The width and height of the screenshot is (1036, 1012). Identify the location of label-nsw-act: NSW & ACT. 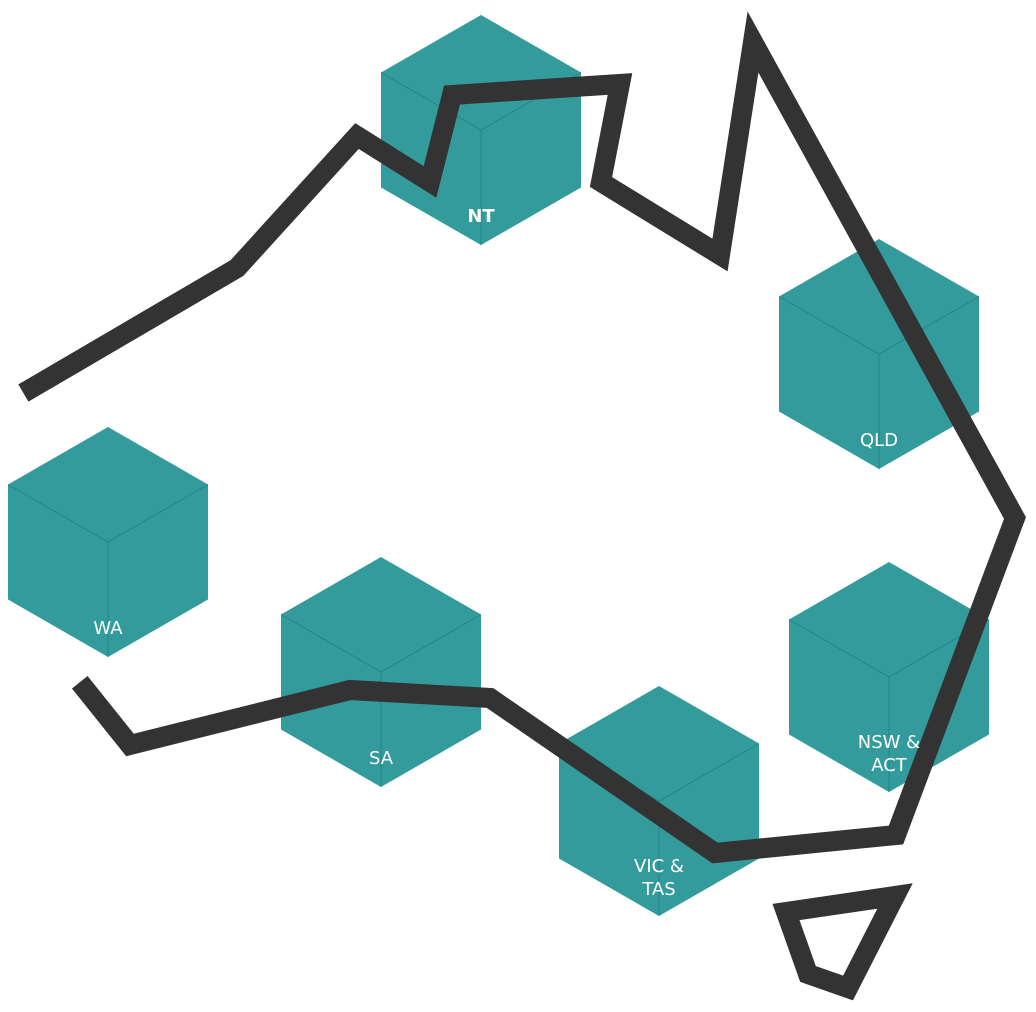
(889, 754).